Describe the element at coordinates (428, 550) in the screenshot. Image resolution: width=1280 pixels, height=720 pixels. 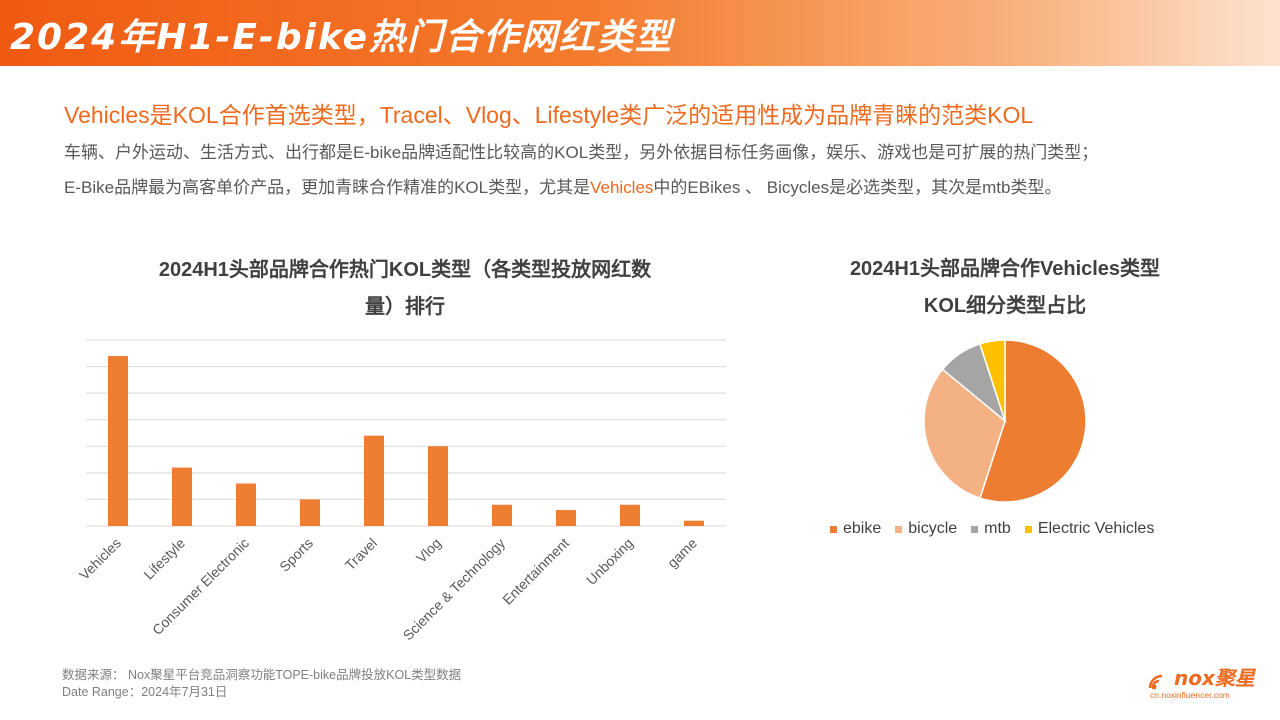
I see `x-tick-label: Vlog` at that location.